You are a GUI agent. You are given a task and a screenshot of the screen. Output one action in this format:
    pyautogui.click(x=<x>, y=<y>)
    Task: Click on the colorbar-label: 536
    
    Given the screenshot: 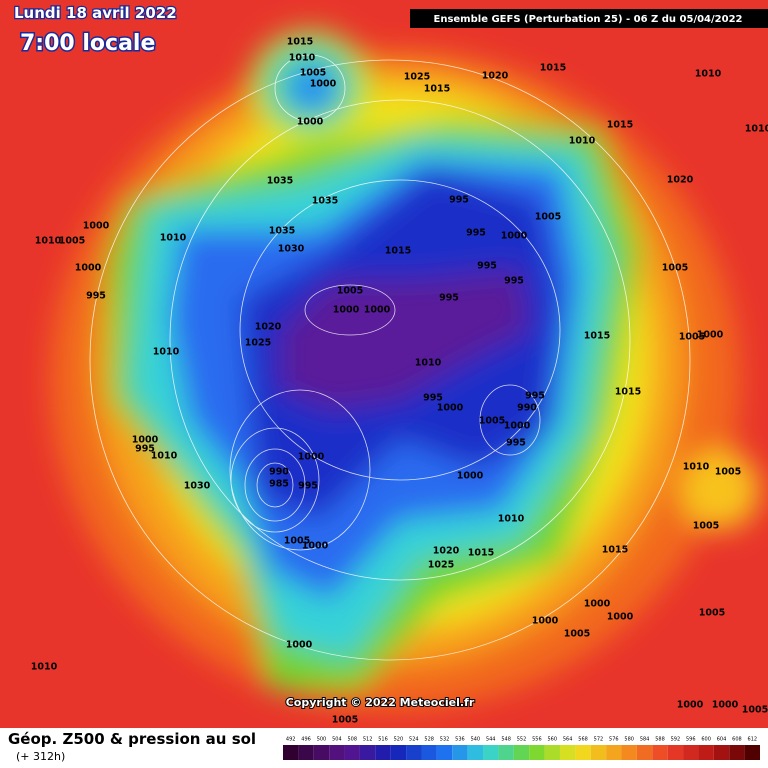 What is the action you would take?
    pyautogui.click(x=460, y=740)
    